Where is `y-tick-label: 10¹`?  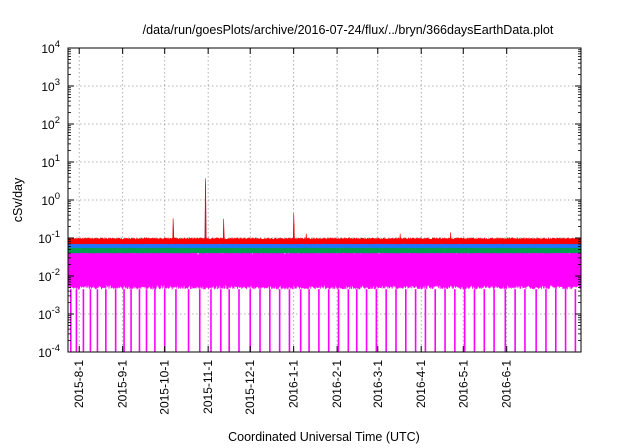 y-tick-label: 10¹ is located at coordinates (50, 161).